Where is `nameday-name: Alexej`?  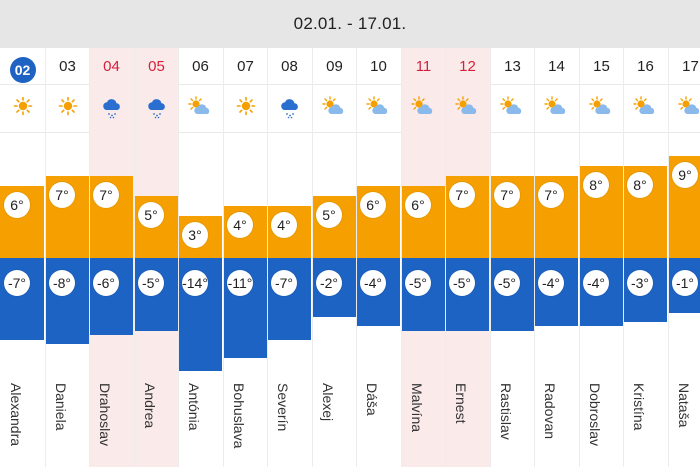 nameday-name: Alexej is located at coordinates (328, 402).